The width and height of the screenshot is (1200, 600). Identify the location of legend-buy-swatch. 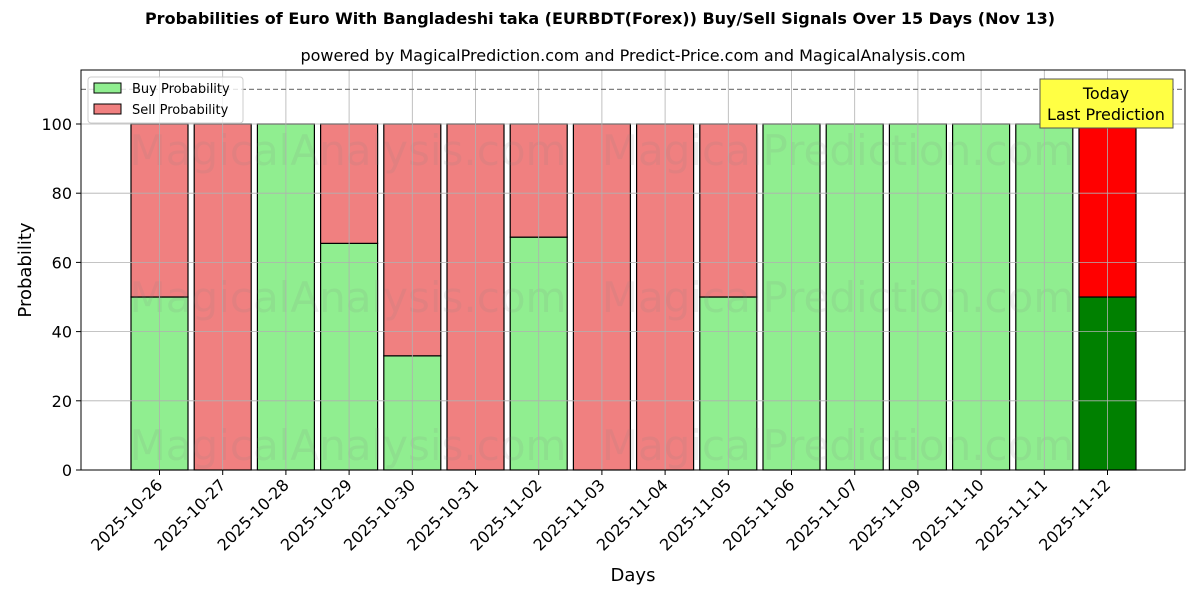
(107, 88).